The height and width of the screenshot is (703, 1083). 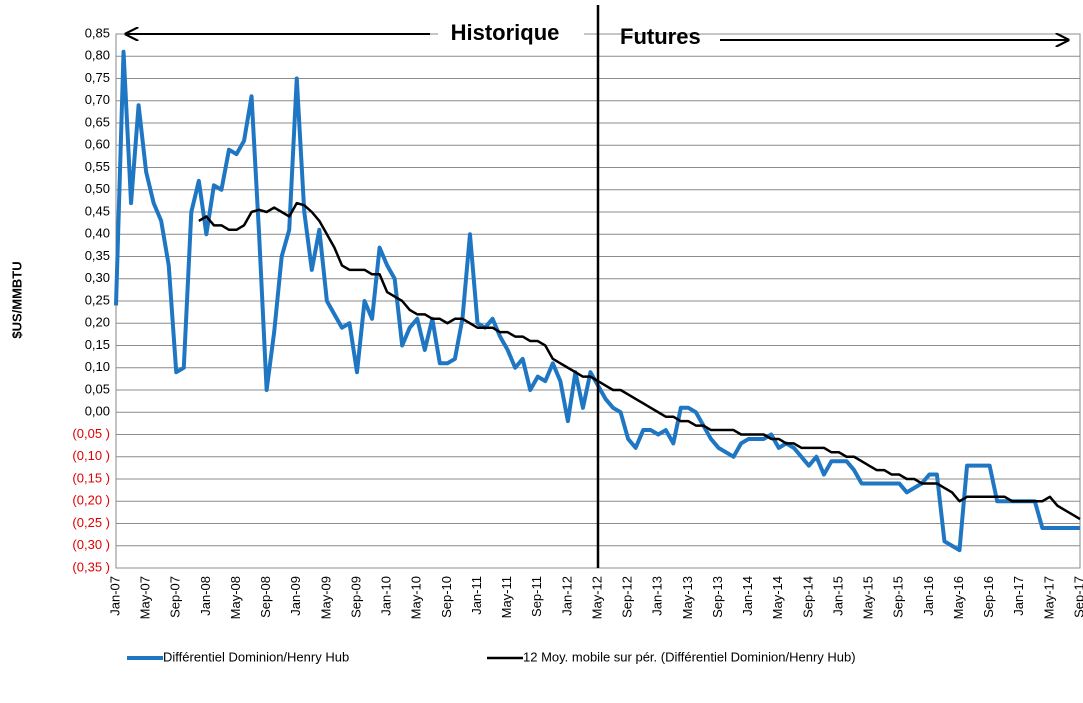 What do you see at coordinates (265, 597) in the screenshot?
I see `x-tick-label: Sep-08` at bounding box center [265, 597].